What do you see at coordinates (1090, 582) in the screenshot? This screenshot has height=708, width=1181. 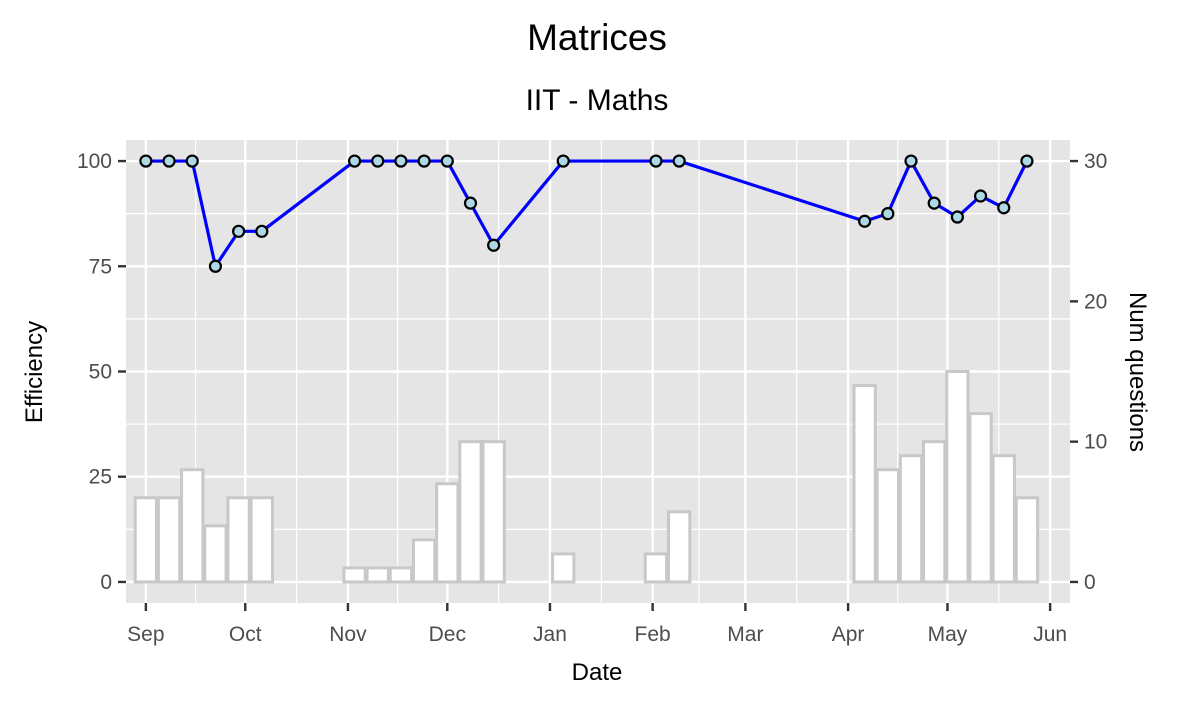 I see `y2-tick-label: 0` at bounding box center [1090, 582].